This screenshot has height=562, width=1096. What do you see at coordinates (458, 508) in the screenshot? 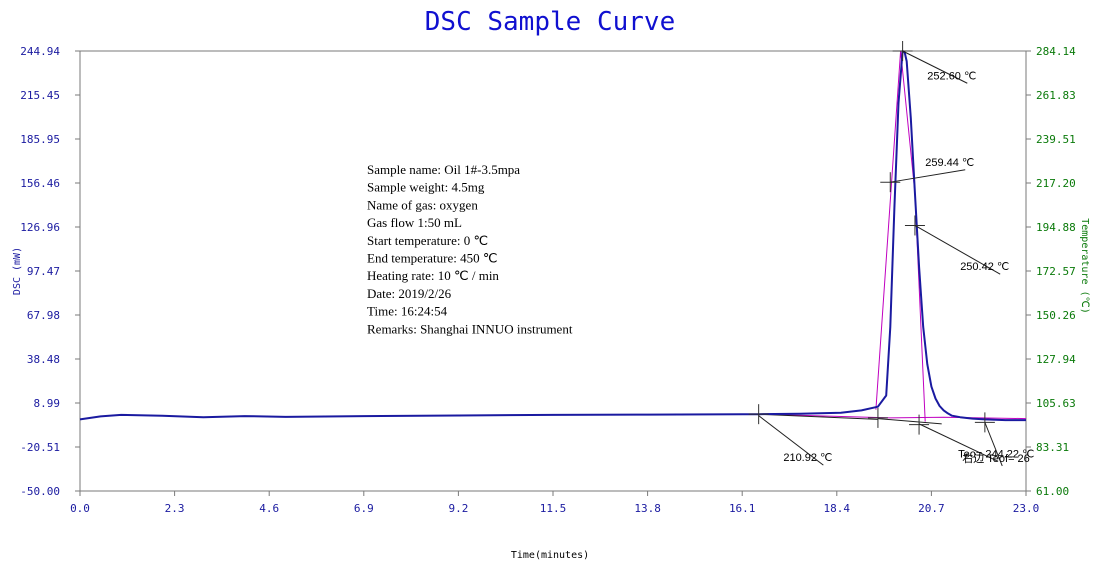
I see `x-tick-label: 9.2` at bounding box center [458, 508].